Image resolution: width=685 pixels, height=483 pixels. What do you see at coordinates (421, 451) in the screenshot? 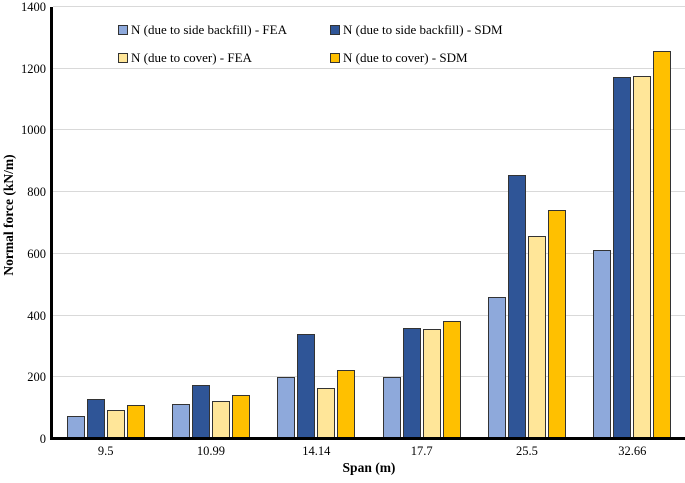
I see `x-tick-label: 17.7` at bounding box center [421, 451].